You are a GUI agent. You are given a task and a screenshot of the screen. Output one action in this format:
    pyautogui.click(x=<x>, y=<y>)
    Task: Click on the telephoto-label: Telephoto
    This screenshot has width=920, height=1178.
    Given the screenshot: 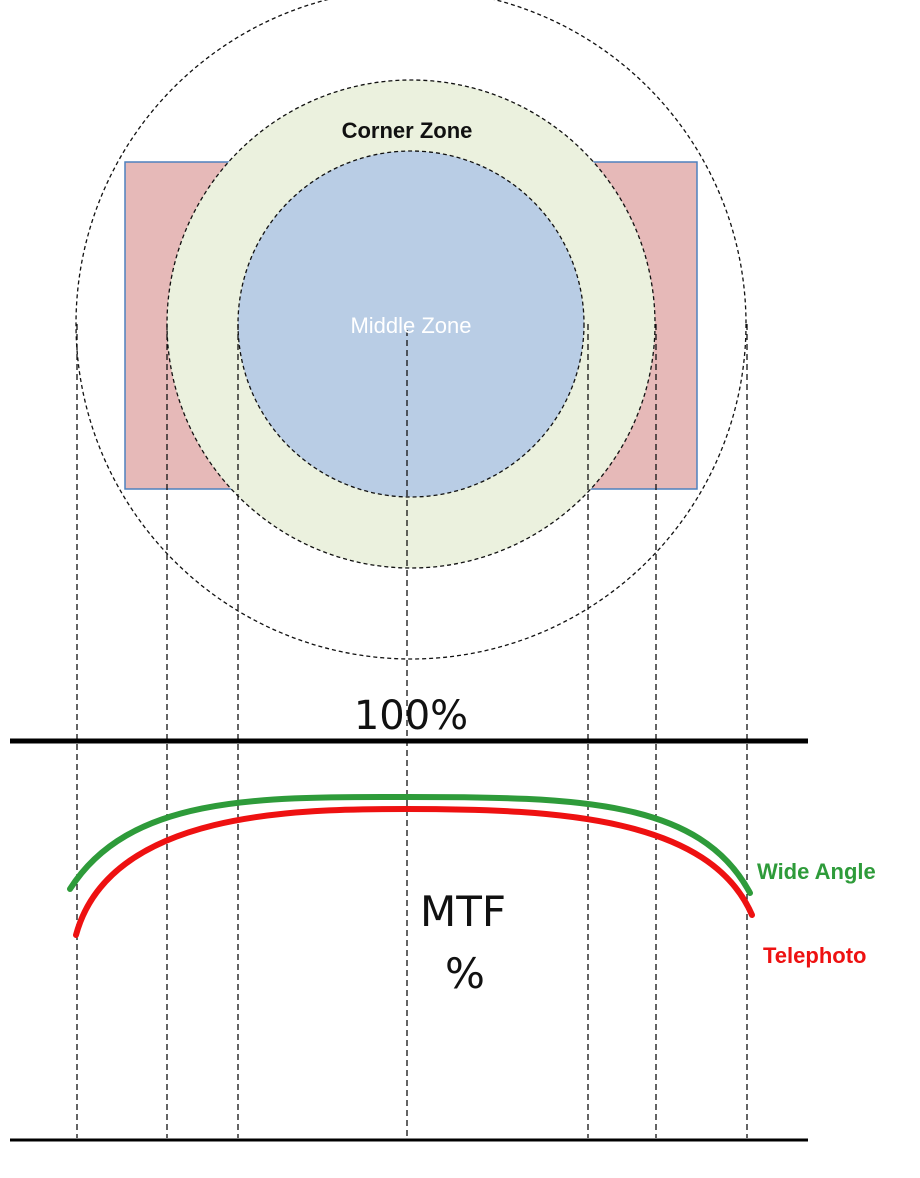 What is the action you would take?
    pyautogui.click(x=814, y=955)
    